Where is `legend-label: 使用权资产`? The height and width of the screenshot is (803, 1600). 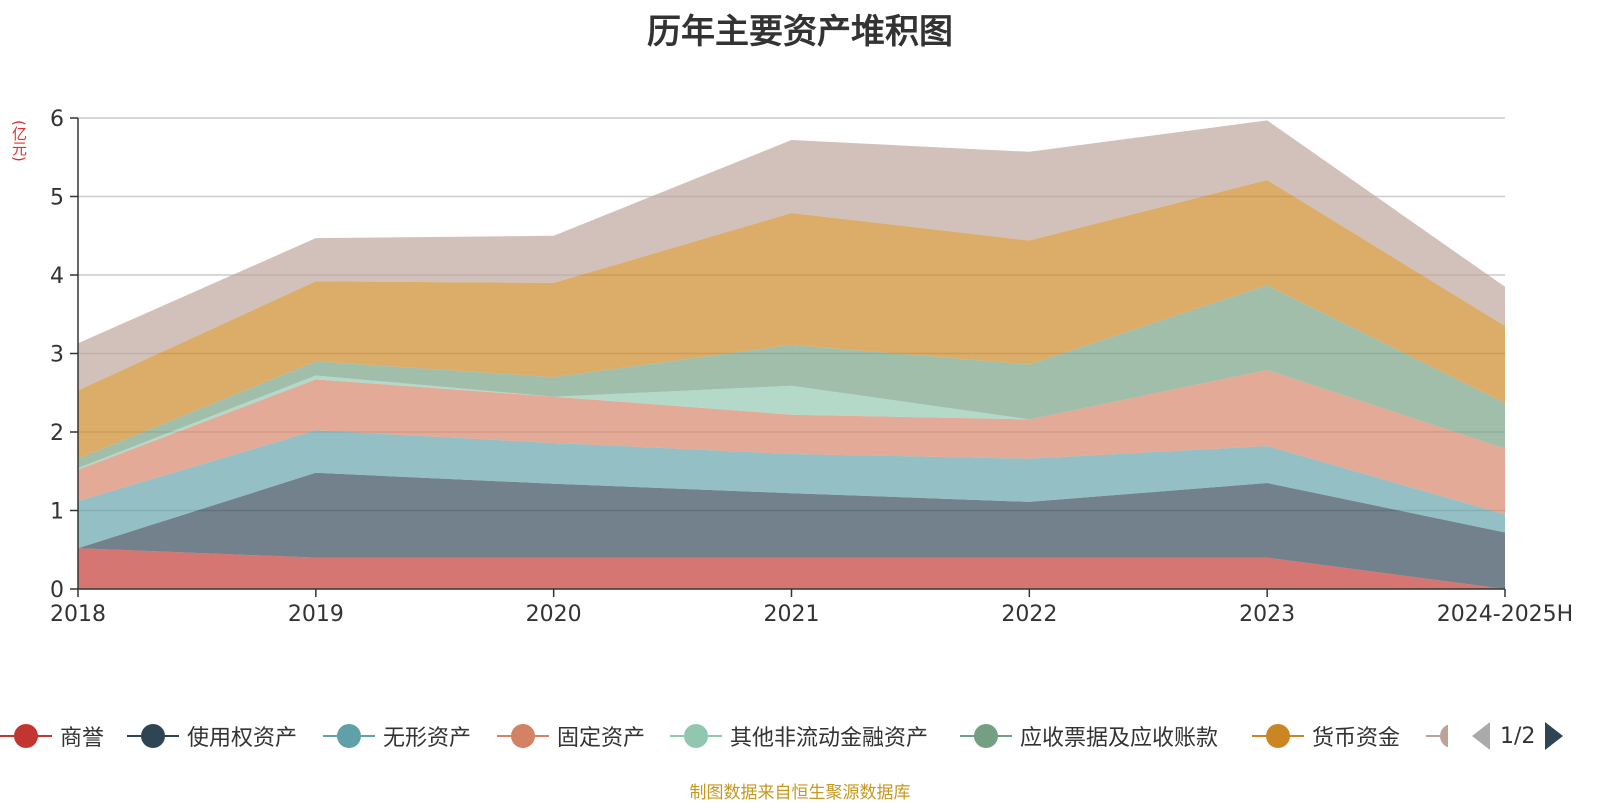
legend-label: 使用权资产 is located at coordinates (242, 738).